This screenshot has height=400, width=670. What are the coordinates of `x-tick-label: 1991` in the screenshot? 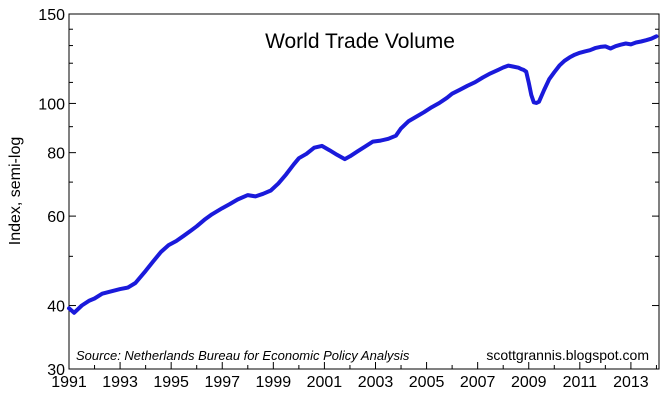 It's located at (69, 382).